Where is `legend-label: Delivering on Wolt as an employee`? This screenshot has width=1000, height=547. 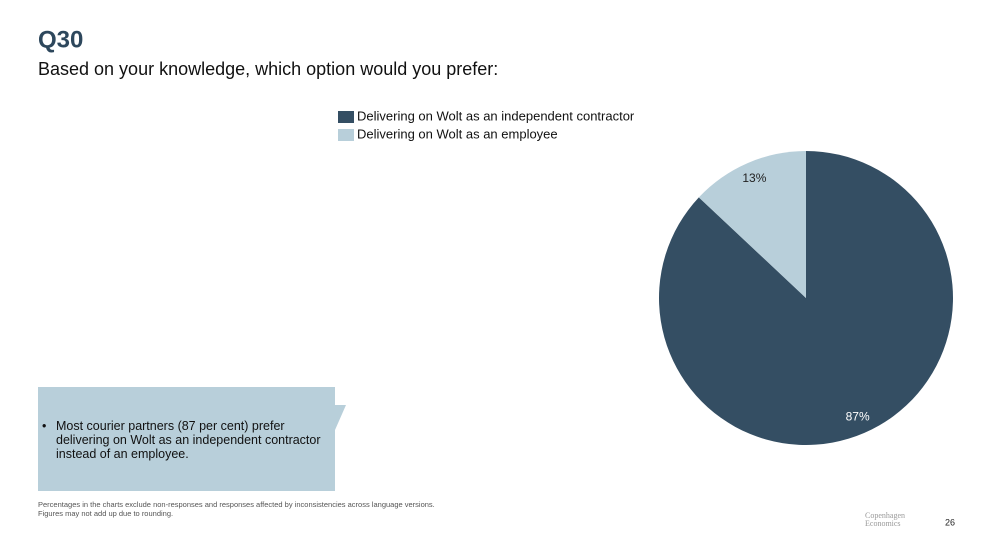 legend-label: Delivering on Wolt as an employee is located at coordinates (457, 133).